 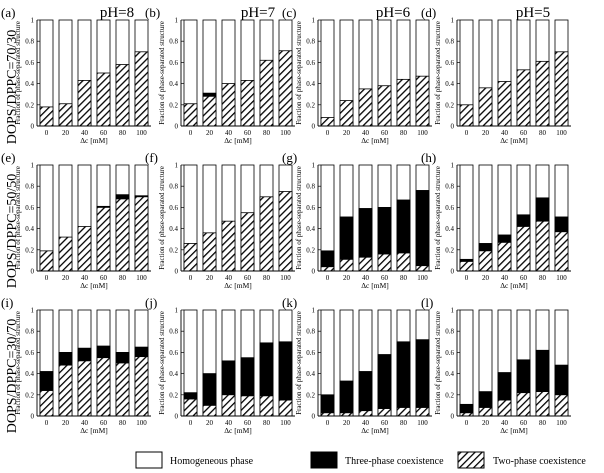 I want to click on legend-swatch-two-phase, so click(x=471, y=460).